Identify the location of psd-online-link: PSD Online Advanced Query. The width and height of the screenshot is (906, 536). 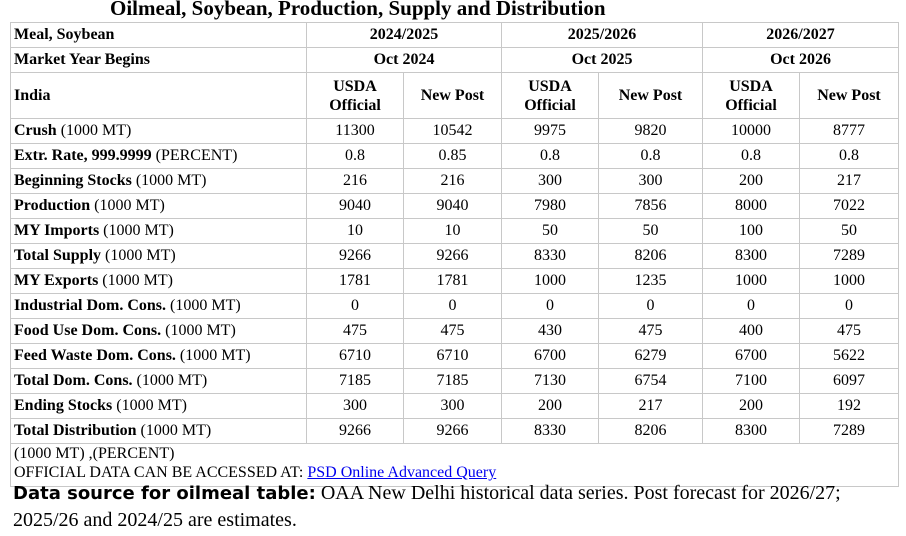
(402, 472).